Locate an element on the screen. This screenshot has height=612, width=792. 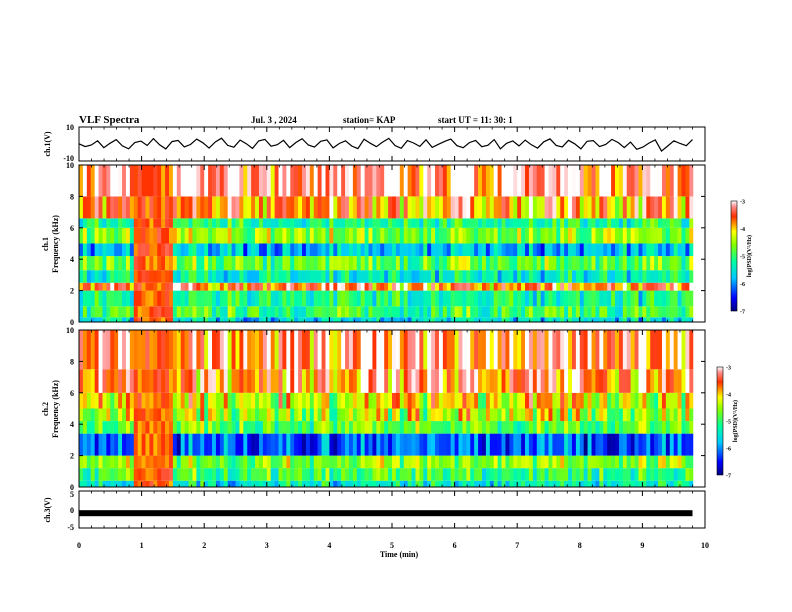
ch2-colorbar-label: log(PSD)(V²/Hz) is located at coordinates (735, 421).